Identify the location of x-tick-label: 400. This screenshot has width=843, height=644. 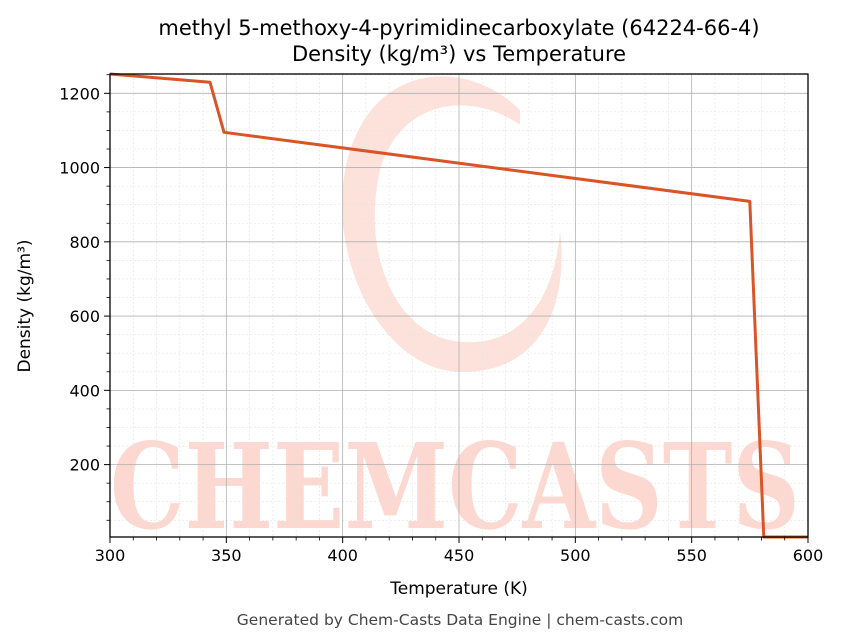
(342, 555).